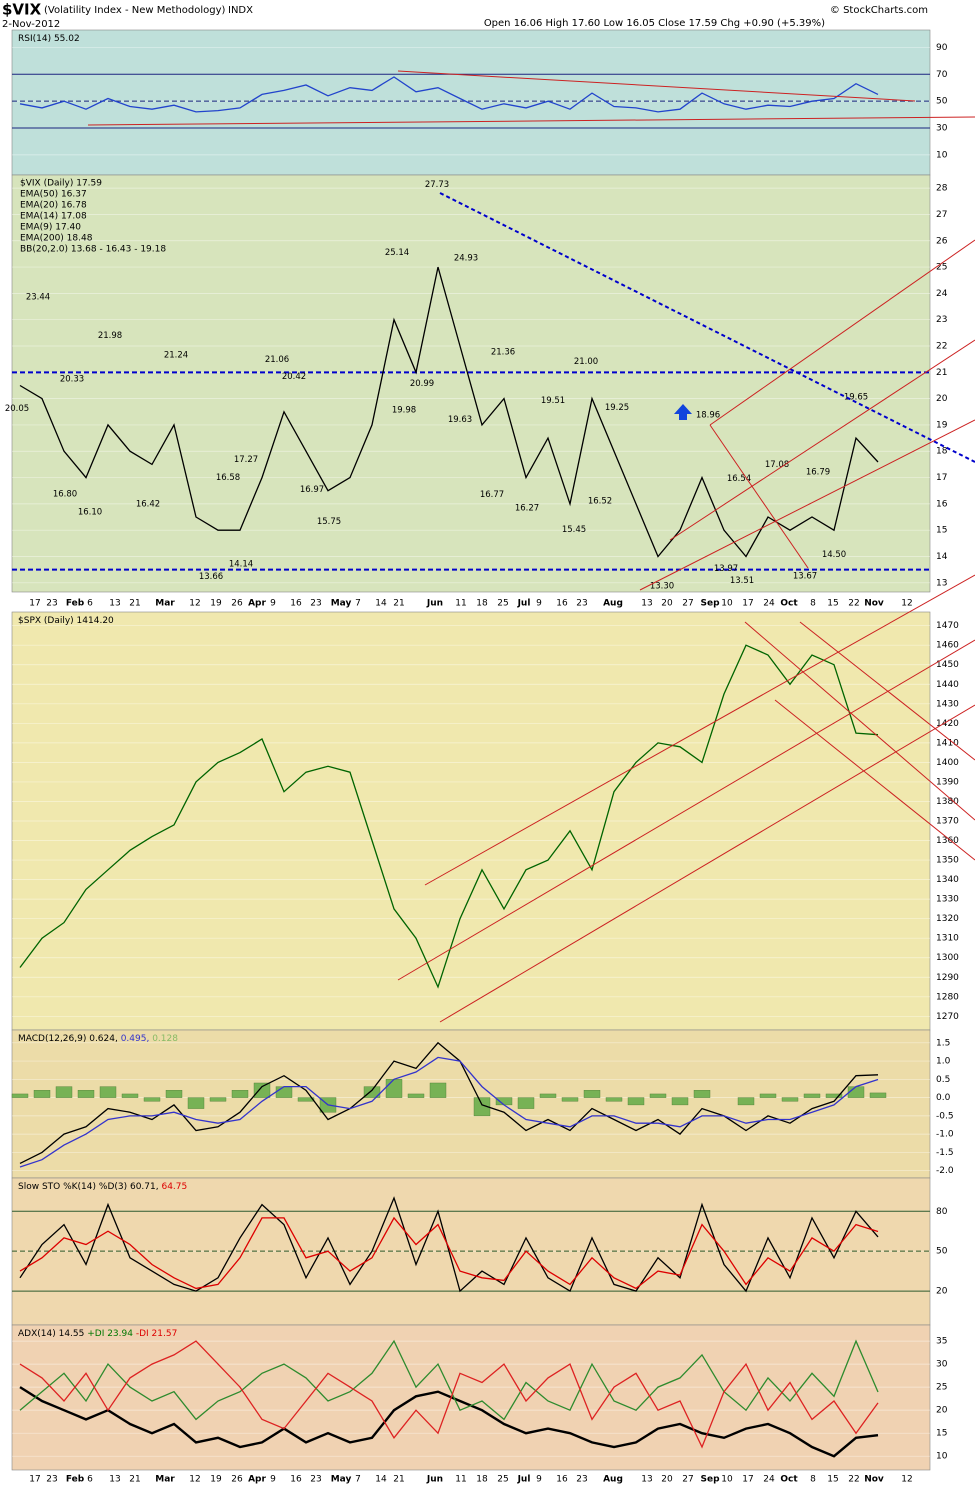  I want to click on x-tick-label: Aug, so click(613, 604).